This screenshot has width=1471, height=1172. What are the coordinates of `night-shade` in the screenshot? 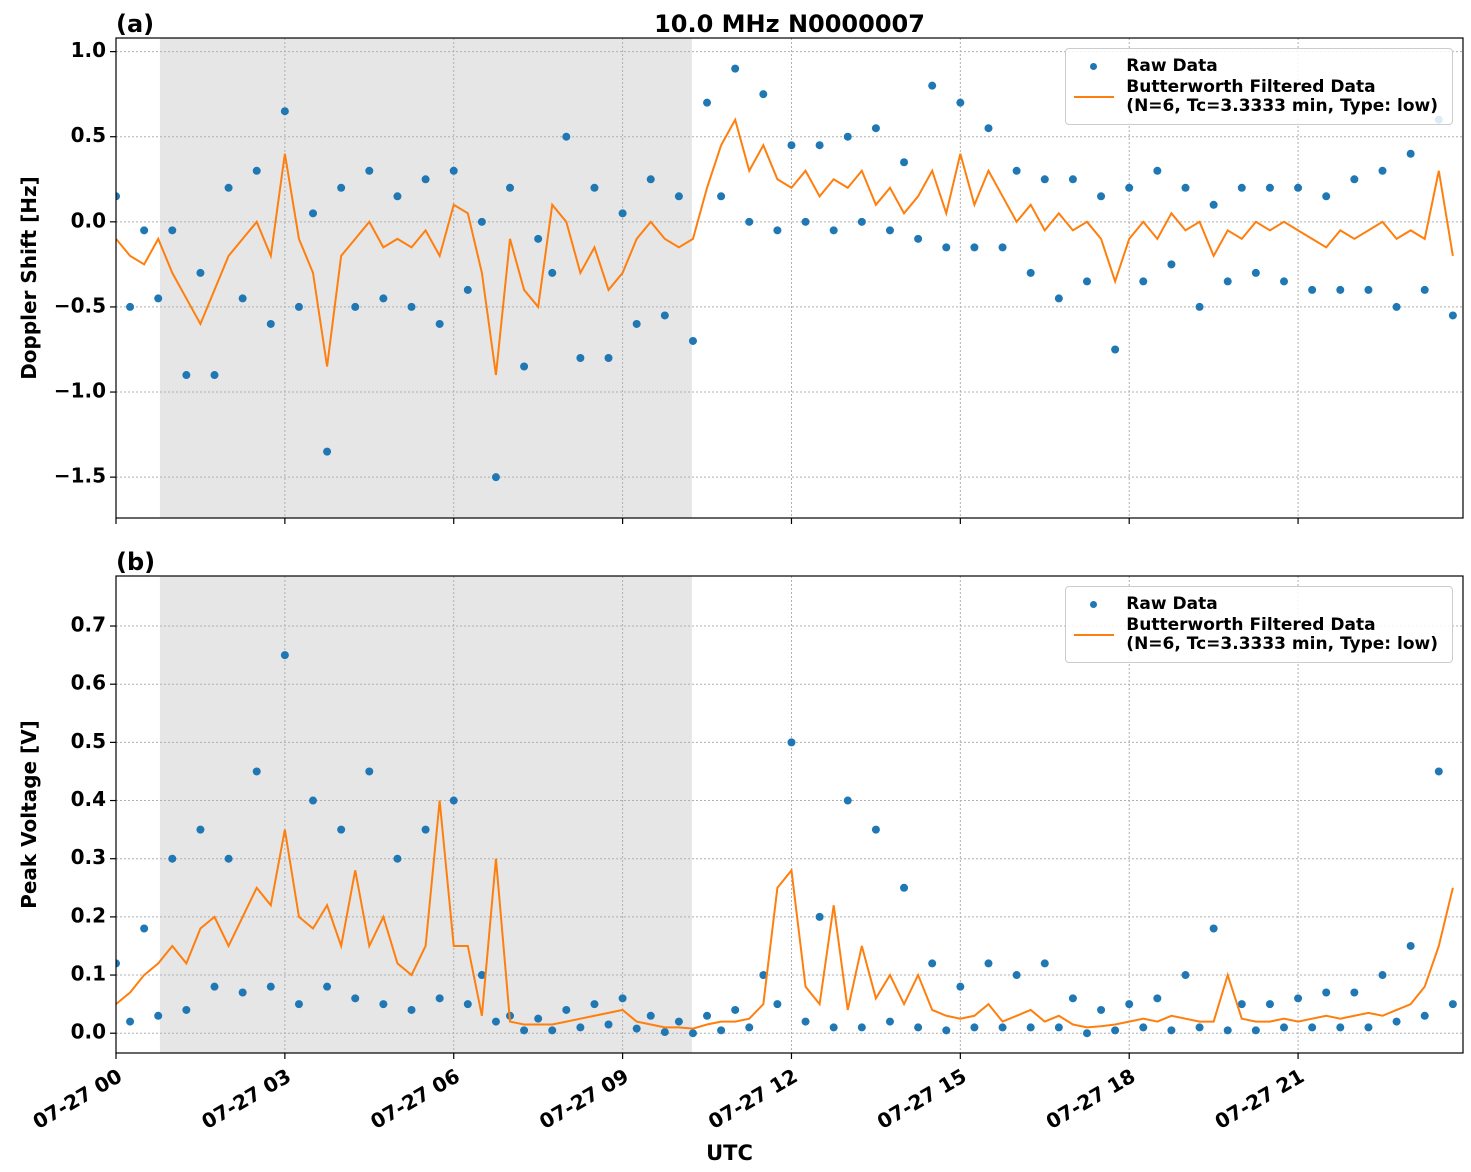 It's located at (425, 278).